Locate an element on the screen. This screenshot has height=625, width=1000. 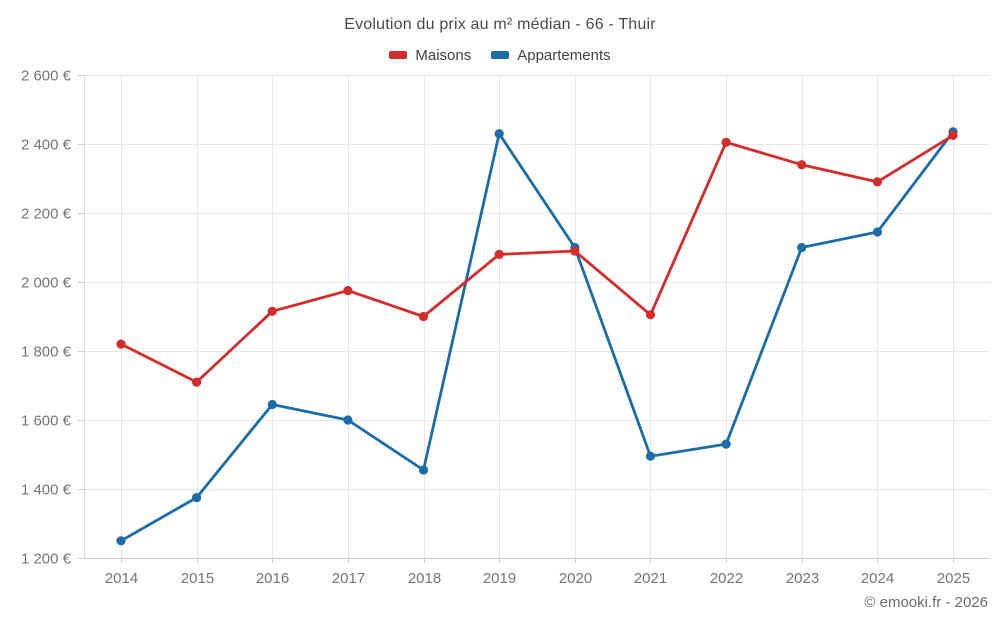
legend-item-maisons: Maisons is located at coordinates (430, 55).